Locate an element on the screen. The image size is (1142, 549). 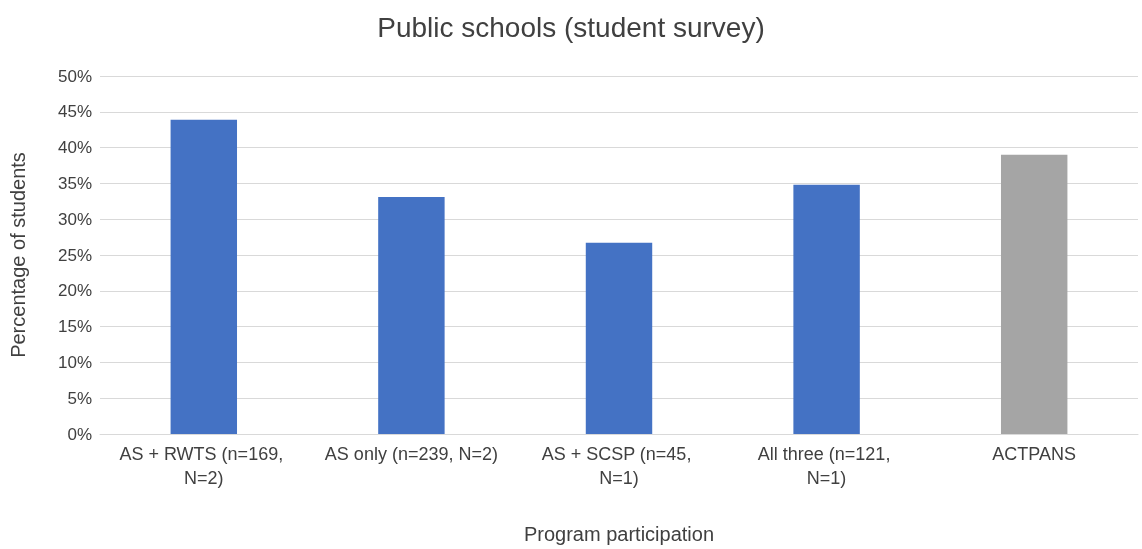
y-tick-label: 45% is located at coordinates (74, 112).